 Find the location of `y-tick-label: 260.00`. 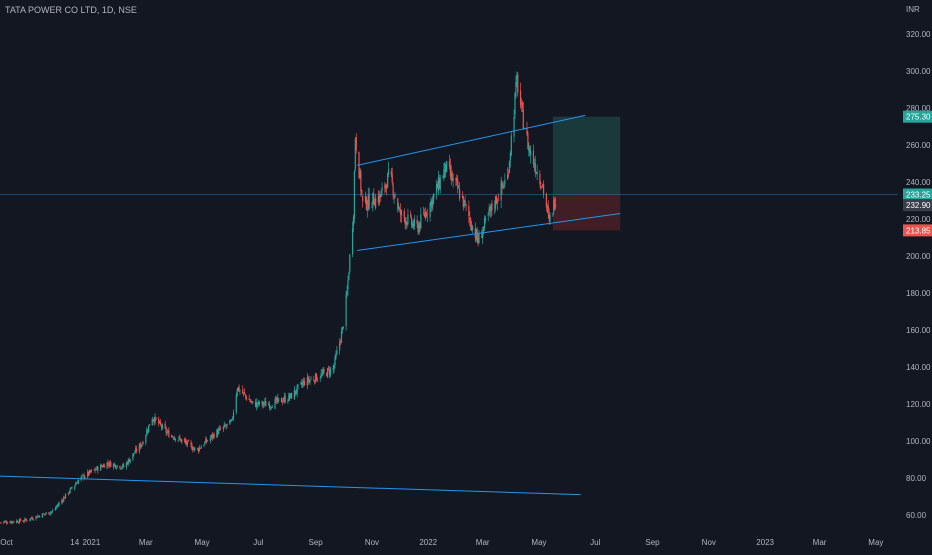

y-tick-label: 260.00 is located at coordinates (918, 145).